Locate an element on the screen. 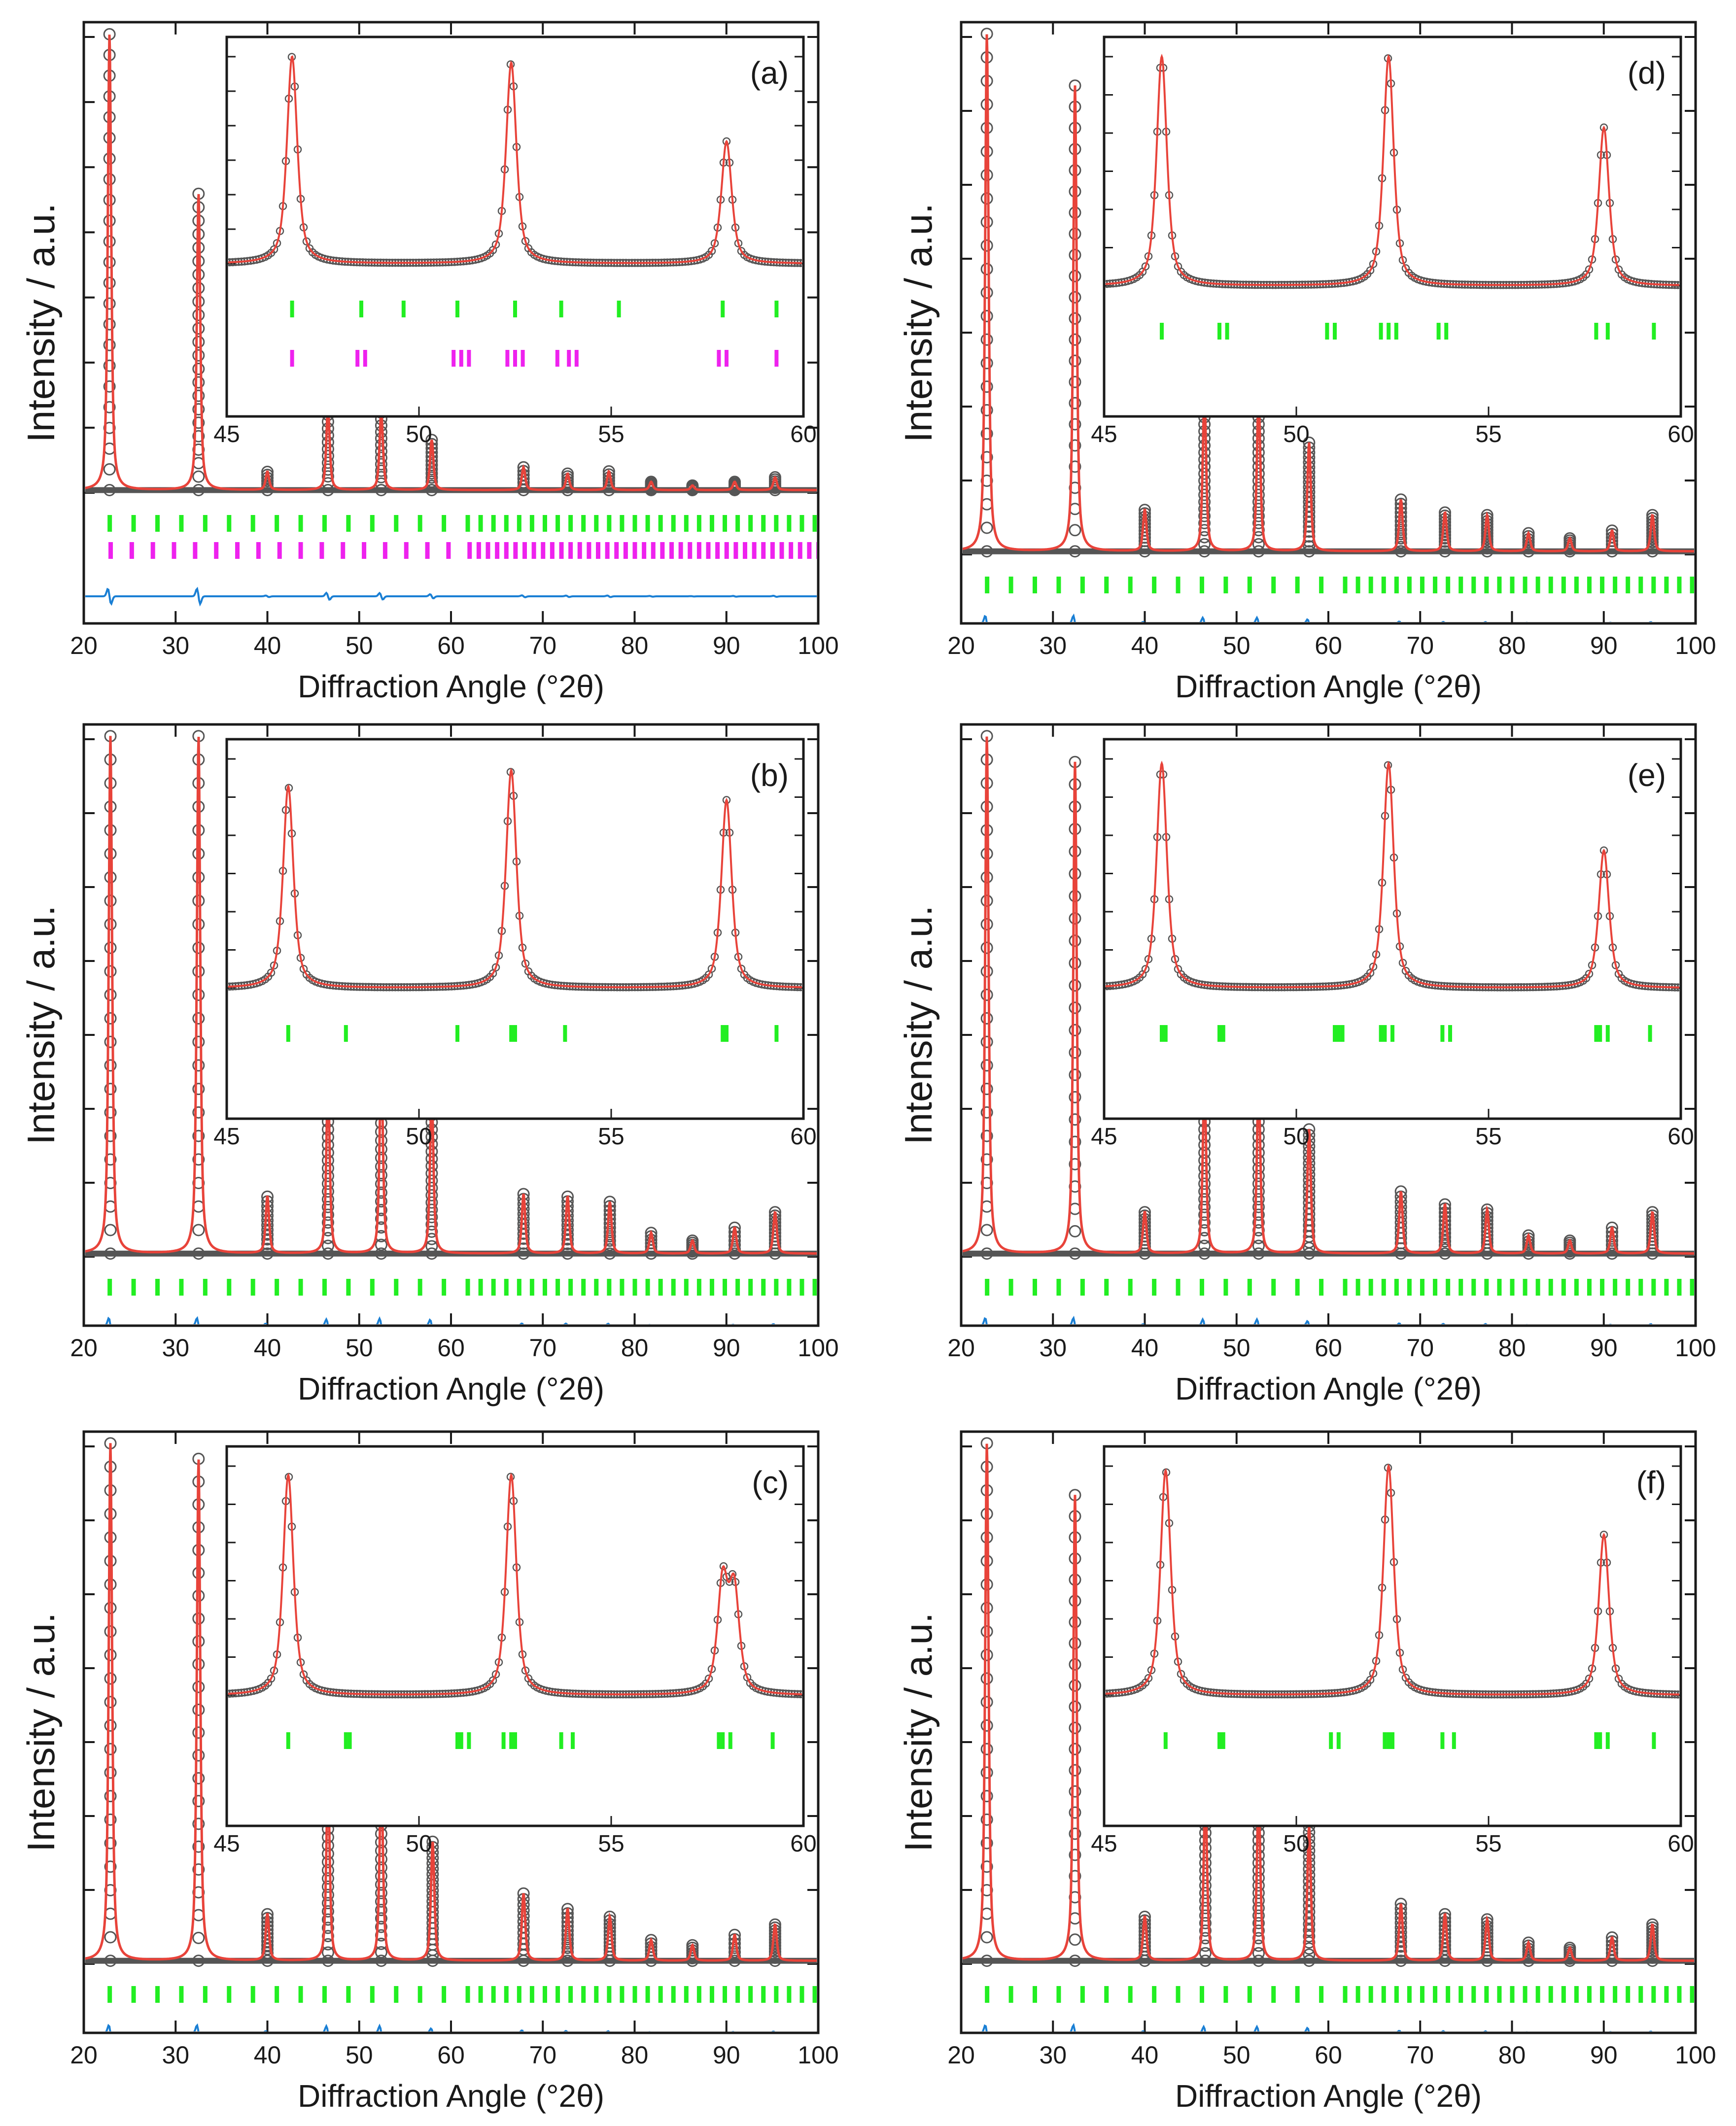  inset-x-tick-label: 55 is located at coordinates (1488, 1844).